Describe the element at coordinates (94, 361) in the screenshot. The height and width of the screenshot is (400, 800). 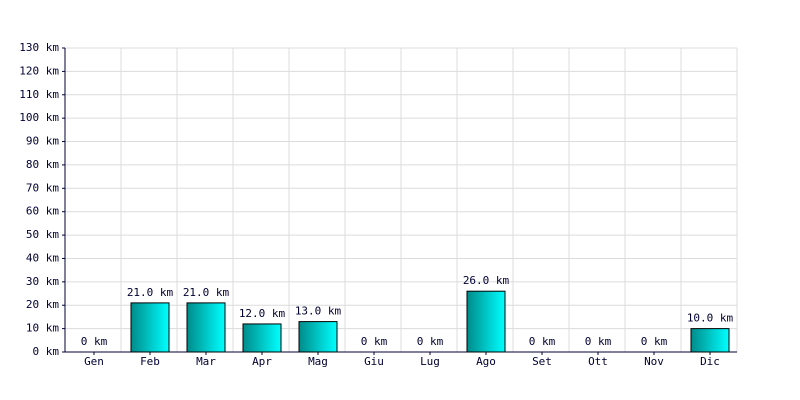
I see `x-tick-label: Gen` at that location.